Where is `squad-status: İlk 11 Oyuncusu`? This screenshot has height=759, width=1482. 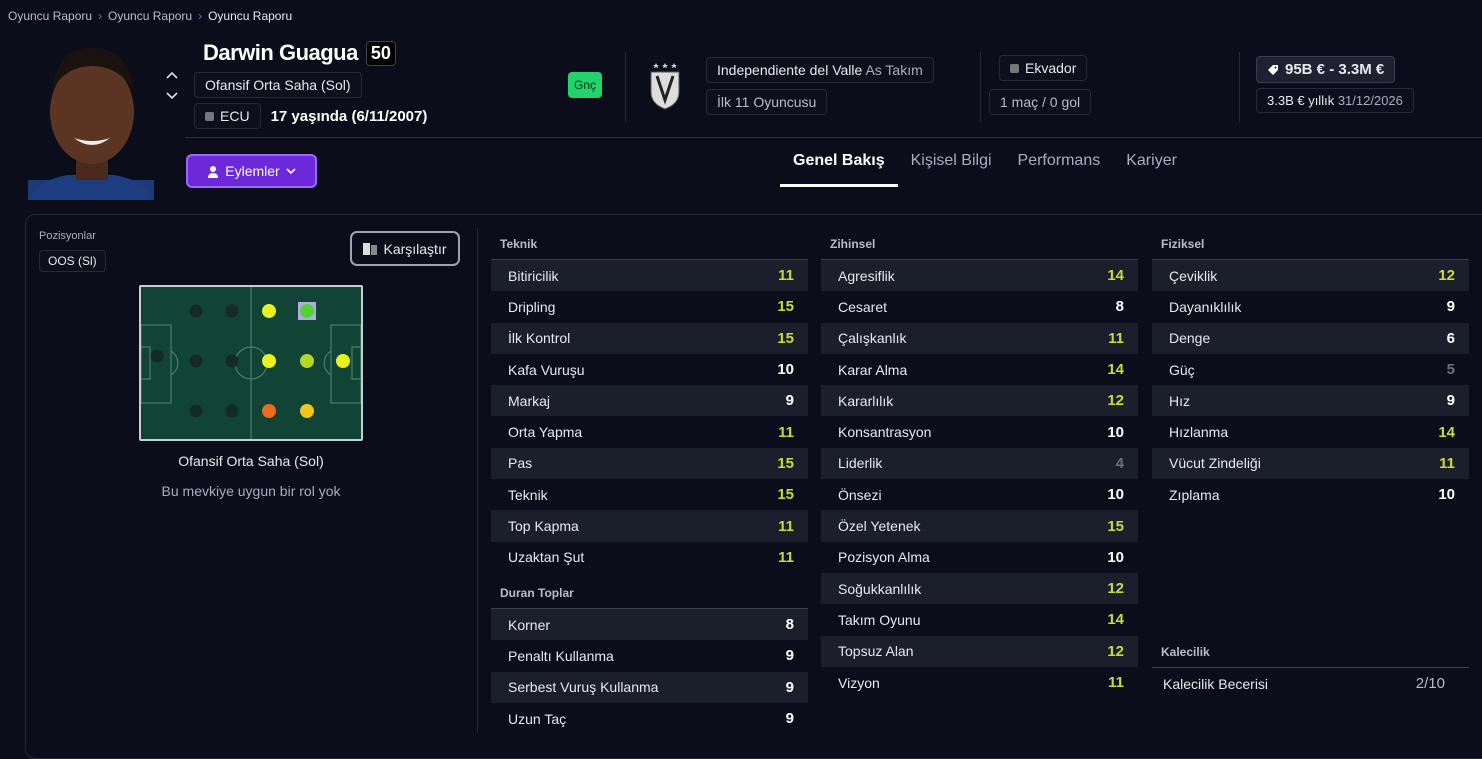 squad-status: İlk 11 Oyuncusu is located at coordinates (767, 102).